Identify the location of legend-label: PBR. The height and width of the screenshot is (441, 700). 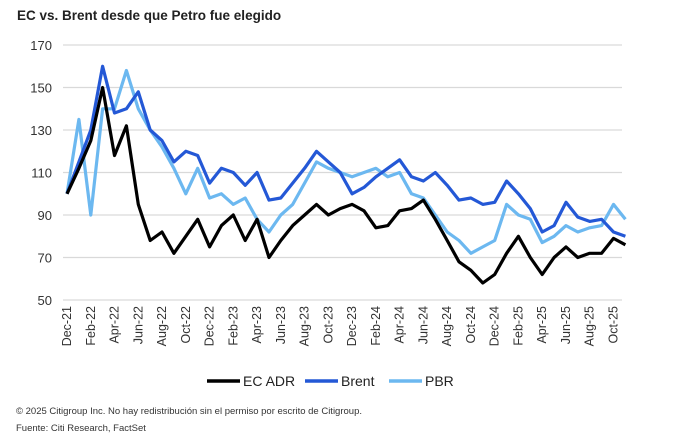
(439, 381).